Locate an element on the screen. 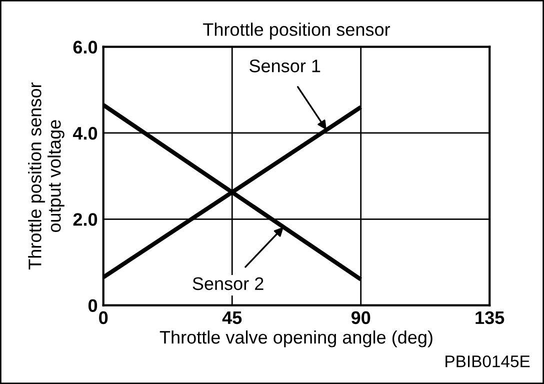 Image resolution: width=544 pixels, height=384 pixels. y-tick-label: 6.0 is located at coordinates (85, 47).